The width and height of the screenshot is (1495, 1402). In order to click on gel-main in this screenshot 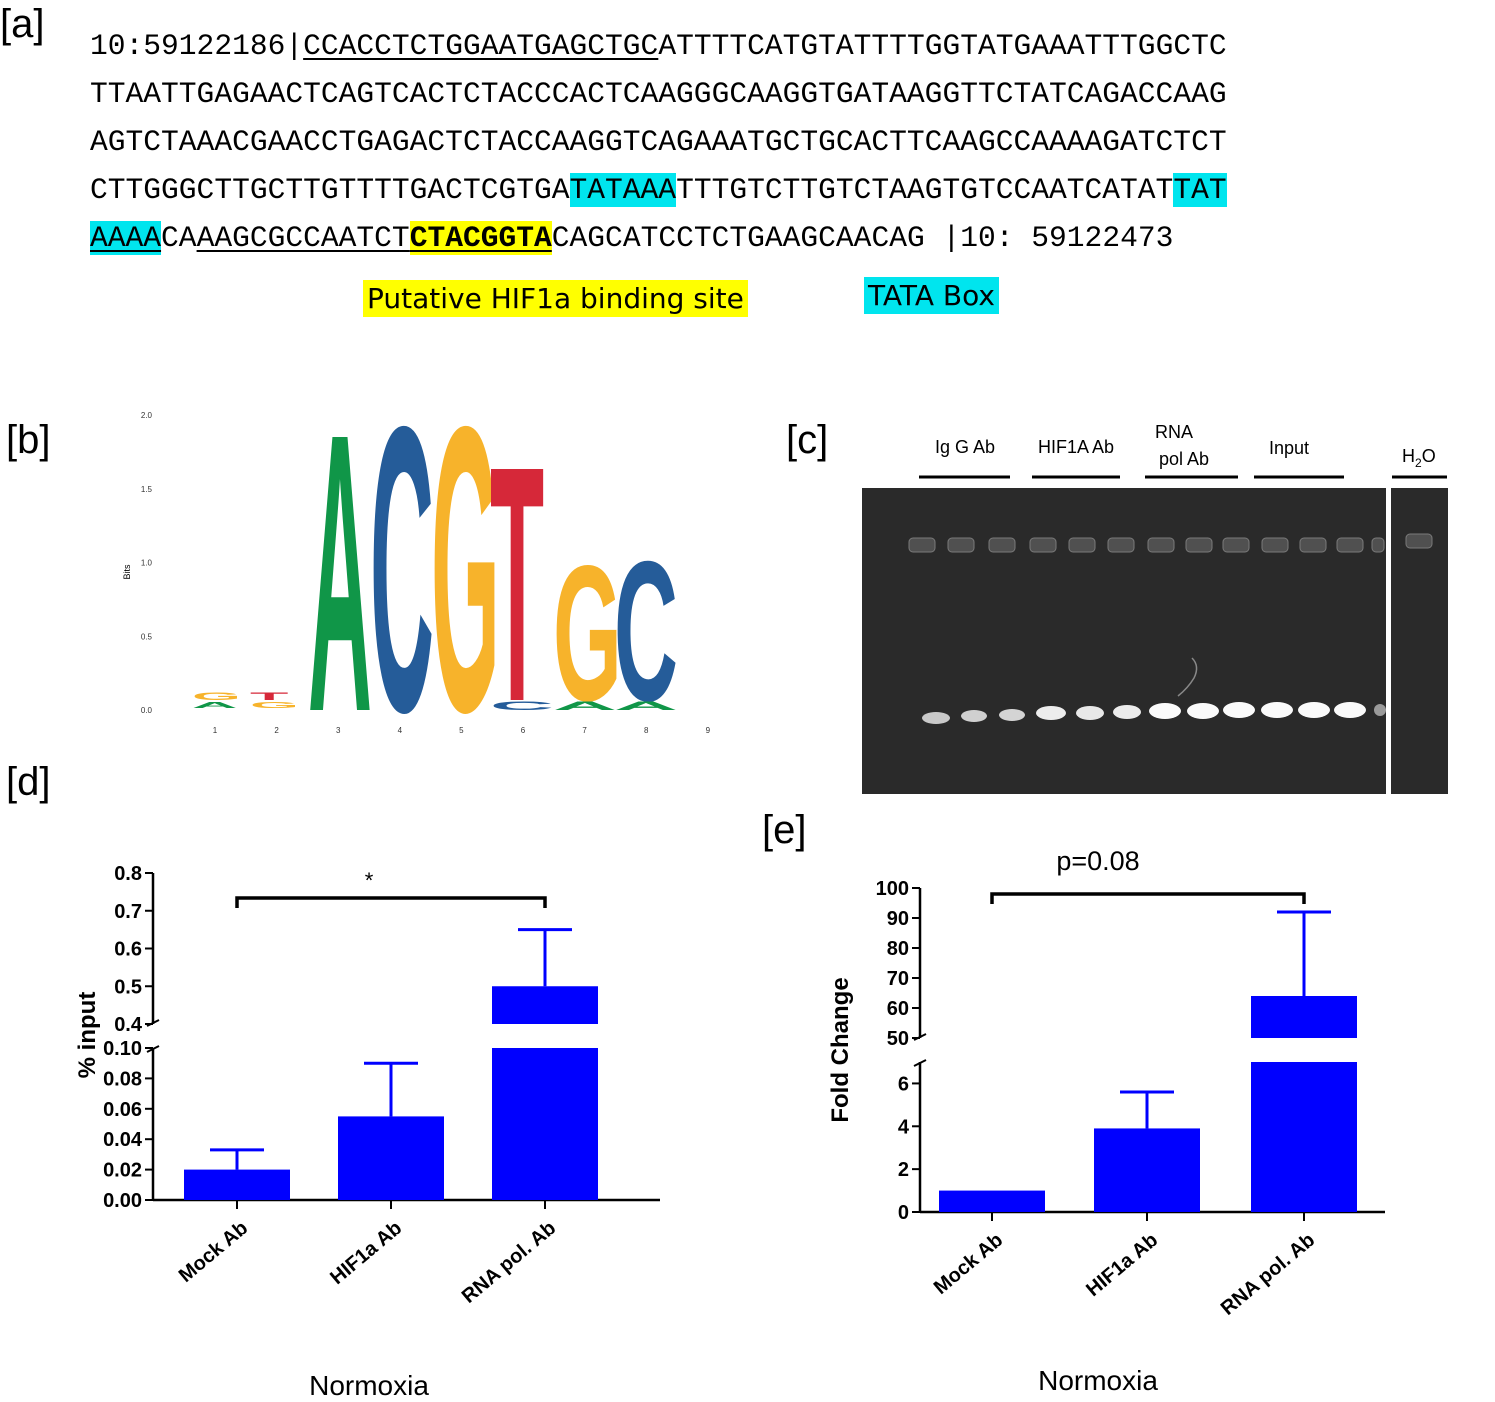, I will do `click(1124, 641)`.